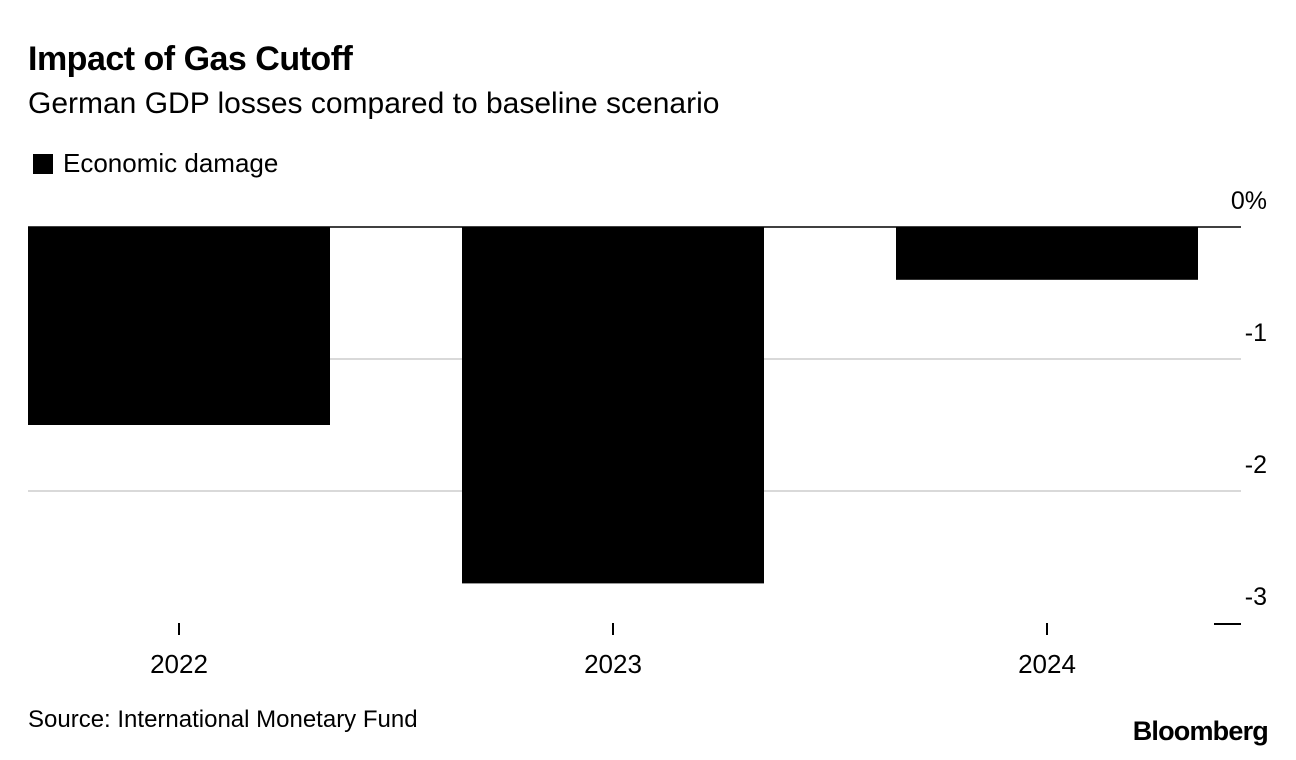 The width and height of the screenshot is (1296, 760). I want to click on legend: Economic damage, so click(155, 163).